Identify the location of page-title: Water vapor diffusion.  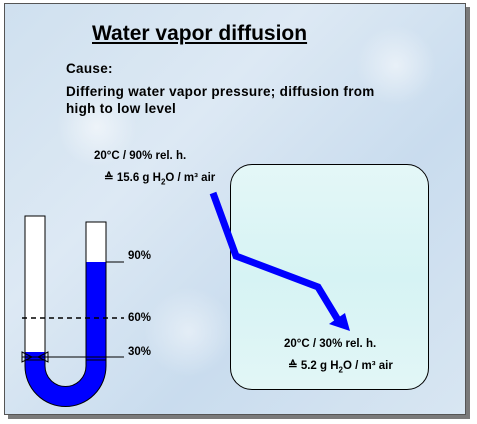
(200, 33).